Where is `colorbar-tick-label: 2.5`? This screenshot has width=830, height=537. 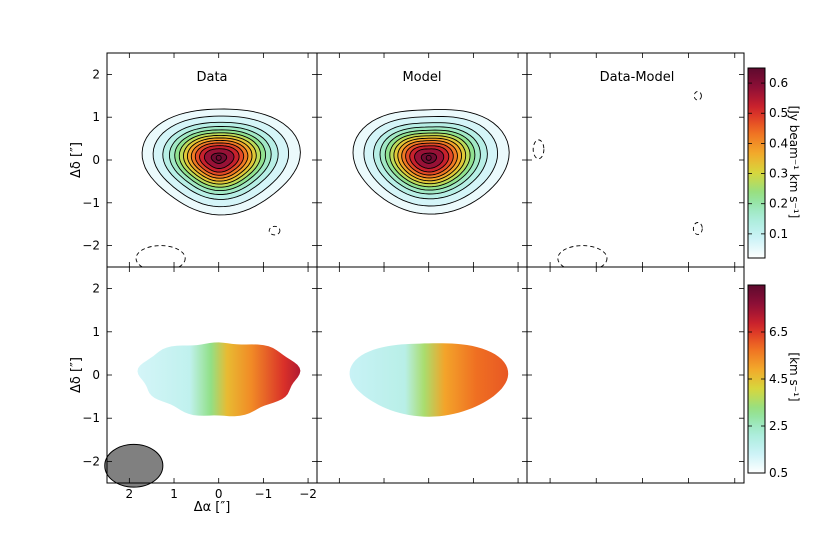 colorbar-tick-label: 2.5 is located at coordinates (778, 426).